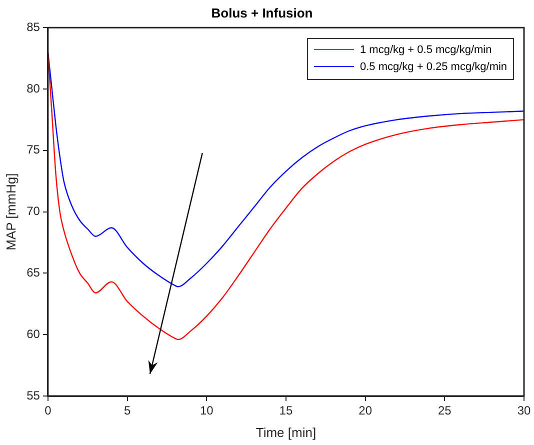 The image size is (534, 445). Describe the element at coordinates (33, 333) in the screenshot. I see `y-tick-label: 60` at that location.